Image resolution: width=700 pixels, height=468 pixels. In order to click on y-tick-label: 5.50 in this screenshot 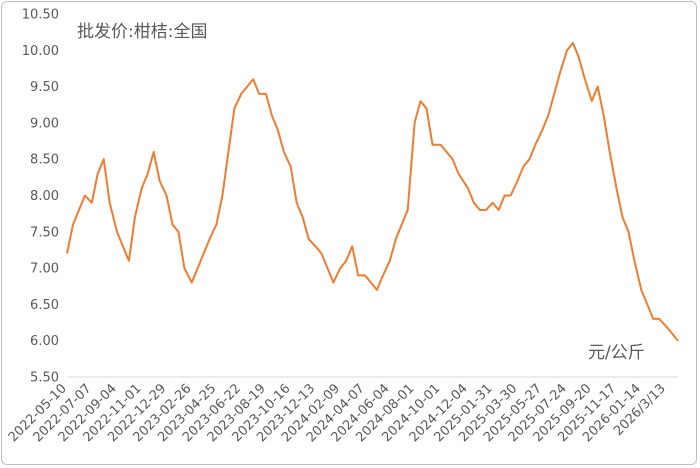, I will do `click(44, 378)`.